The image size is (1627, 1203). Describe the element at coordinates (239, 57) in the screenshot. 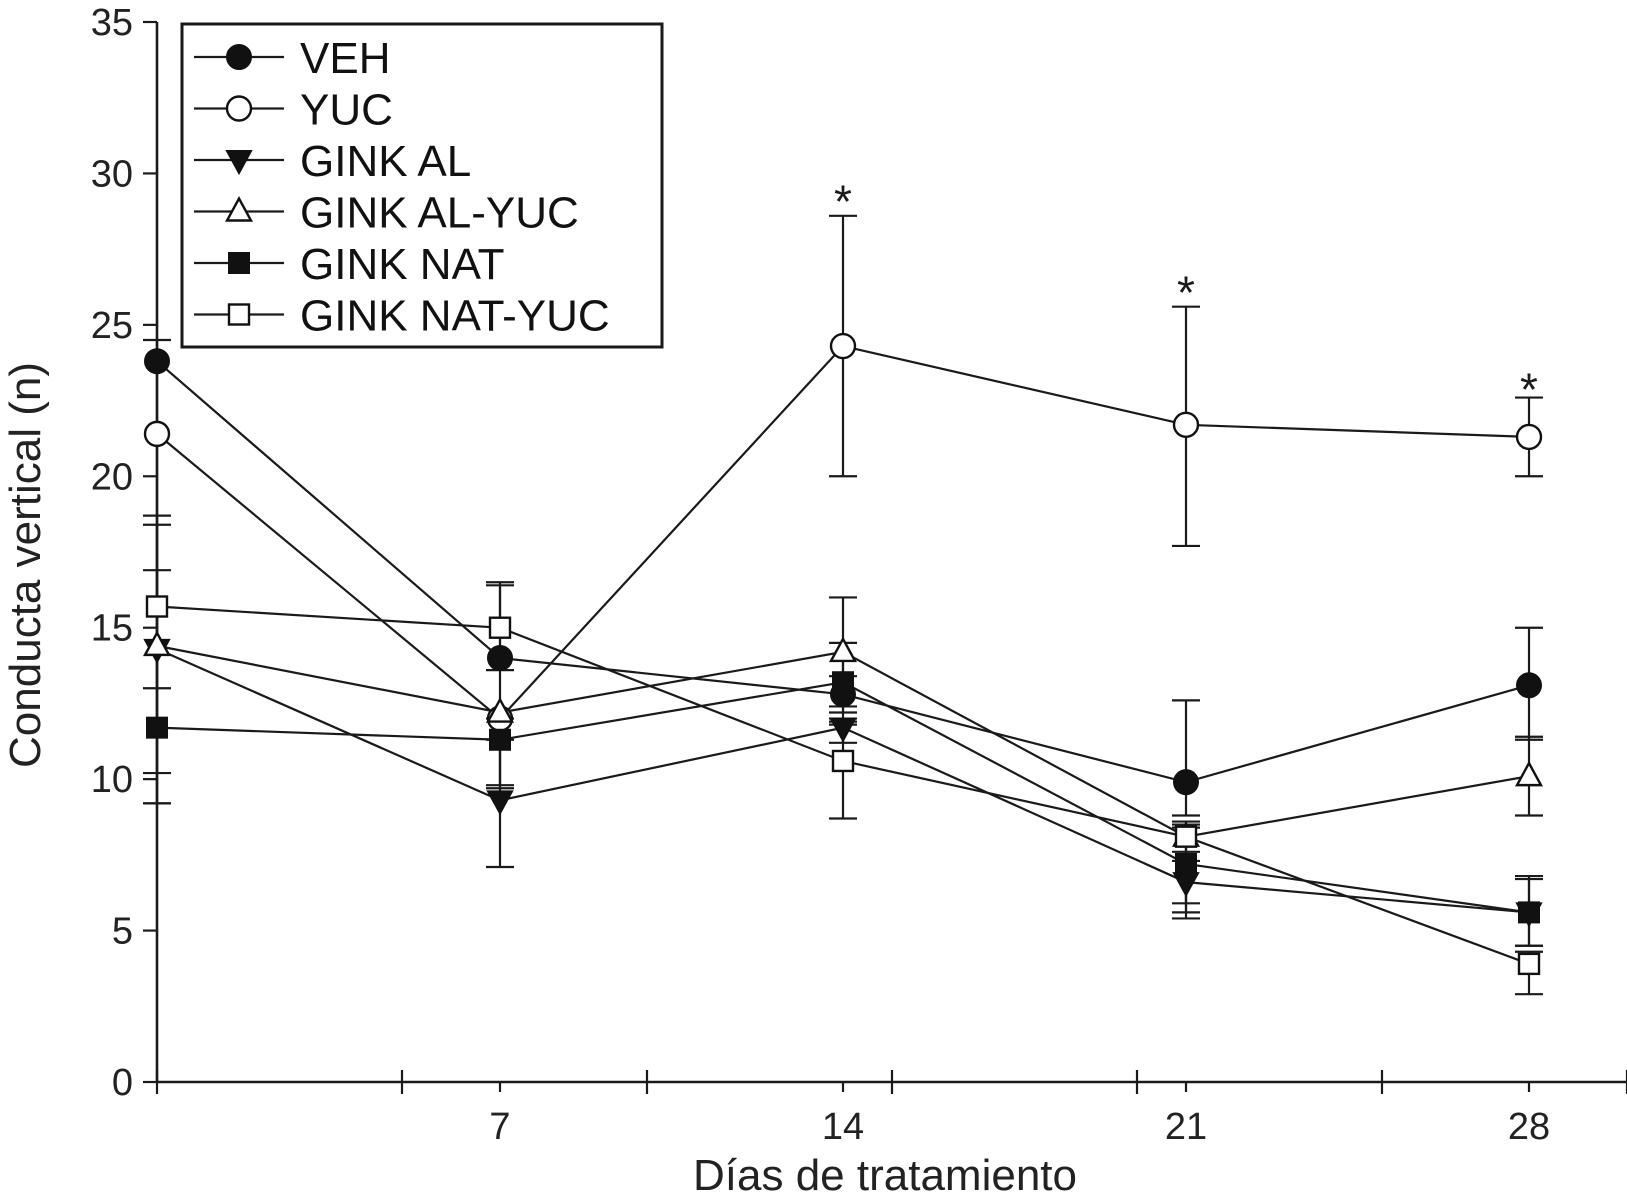

I see `legend-marker-veh` at that location.